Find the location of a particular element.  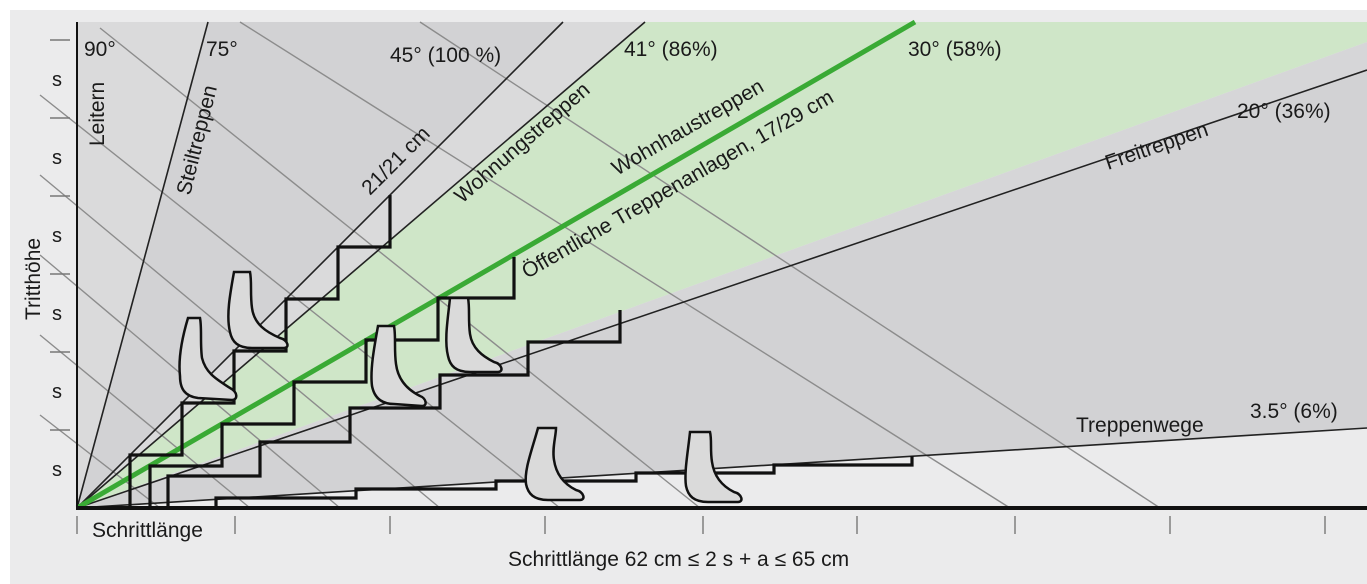

x-axis-label: Schrittlänge 62 cm ≤ 2 s + a ≤ 65 cm is located at coordinates (678, 559).